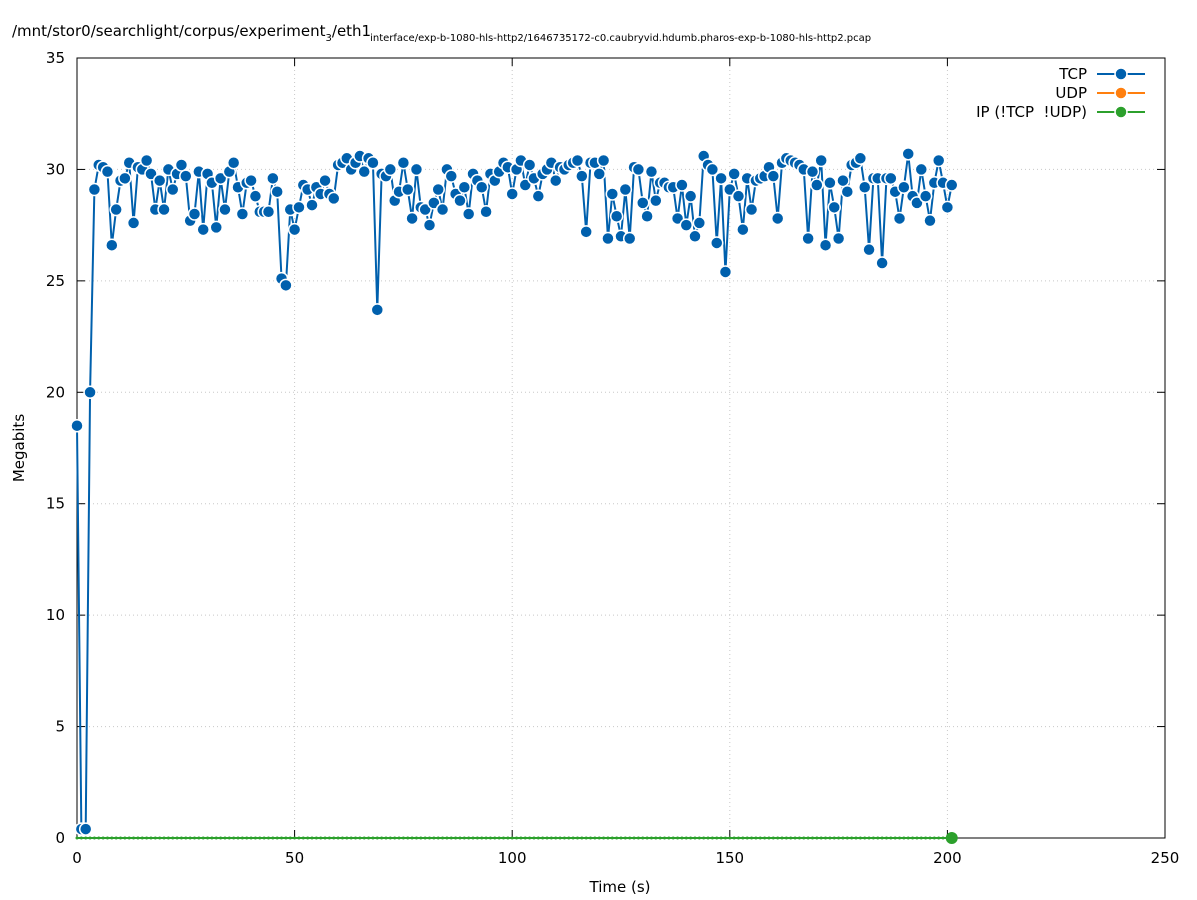 The height and width of the screenshot is (900, 1197). I want to click on title-part: /mnt/stor0/searchlight/corpus/experiment, so click(169, 31).